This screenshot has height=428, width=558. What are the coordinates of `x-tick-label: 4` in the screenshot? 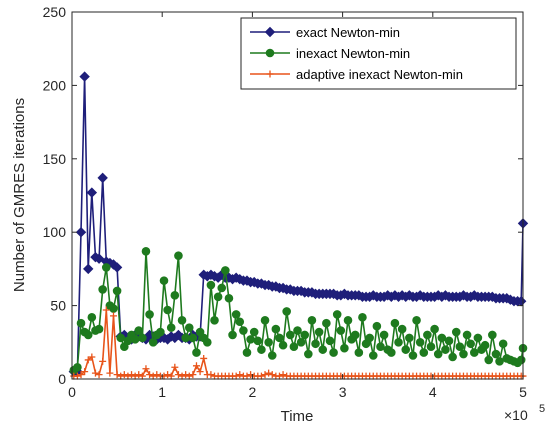 It's located at (433, 392).